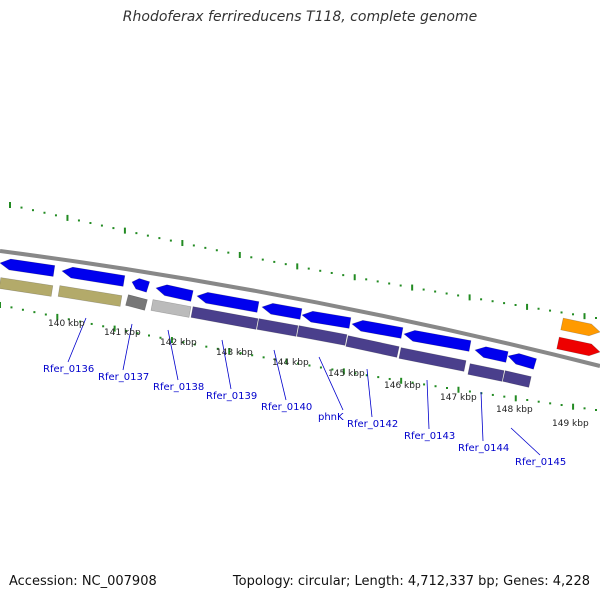 This screenshot has height=600, width=600. Describe the element at coordinates (290, 363) in the screenshot. I see `kbp-tick-label: 144 kbp` at that location.